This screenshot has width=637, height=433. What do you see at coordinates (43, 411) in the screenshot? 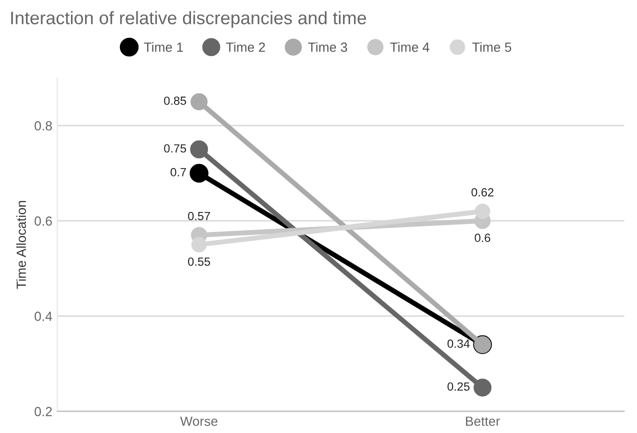
I see `y-tick-label: 0.2` at bounding box center [43, 411].